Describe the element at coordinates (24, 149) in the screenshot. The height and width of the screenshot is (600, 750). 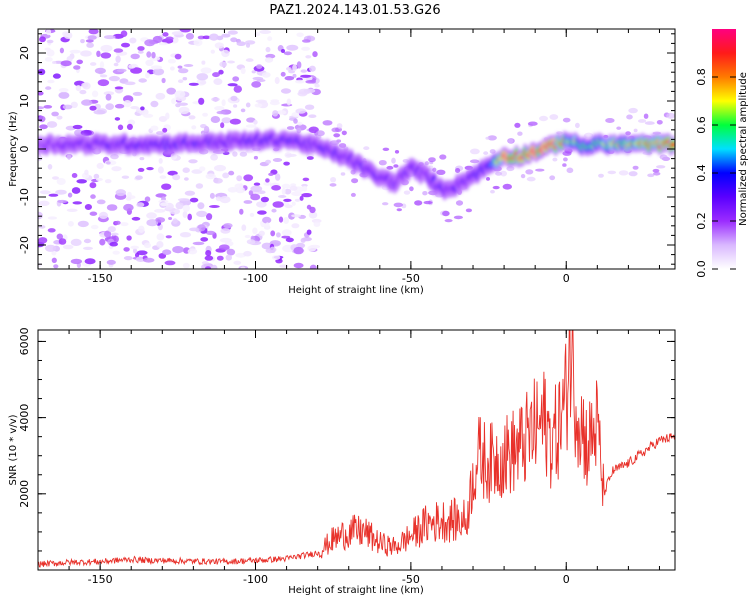
I see `y-tick-label: 0` at that location.